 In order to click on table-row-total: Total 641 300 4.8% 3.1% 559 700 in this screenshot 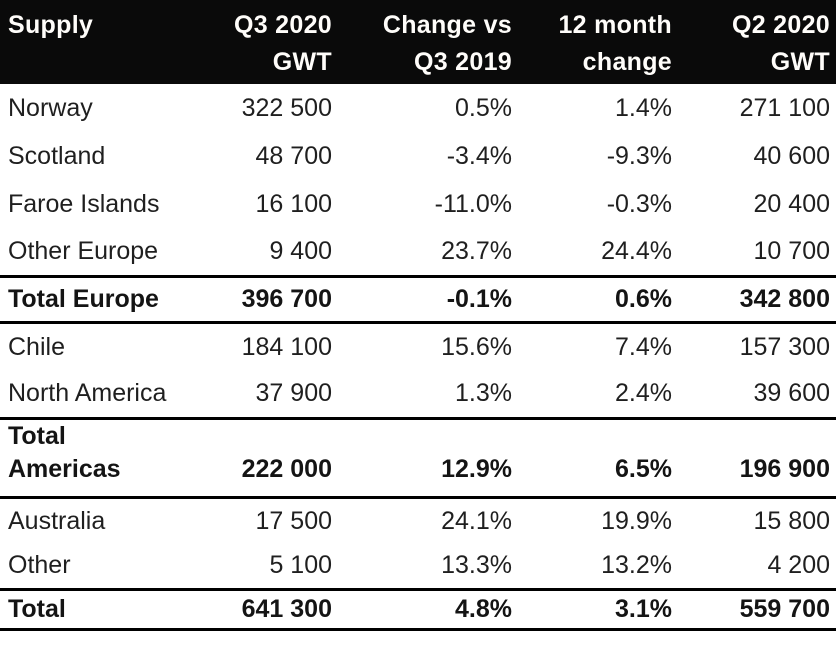, I will do `click(418, 609)`.